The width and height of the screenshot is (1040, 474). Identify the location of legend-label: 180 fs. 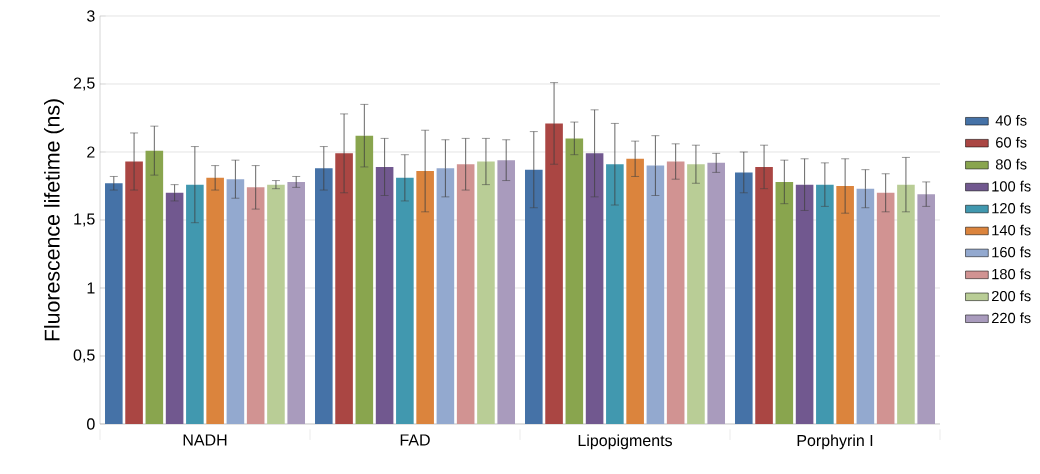
(1011, 274).